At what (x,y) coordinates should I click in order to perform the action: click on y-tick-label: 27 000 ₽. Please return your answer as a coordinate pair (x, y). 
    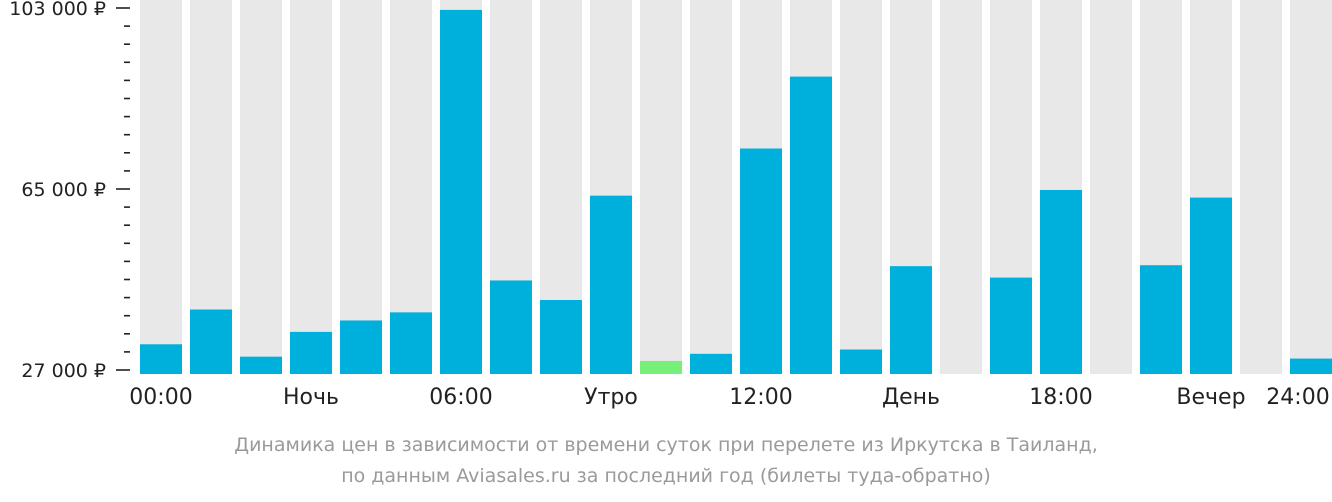
    Looking at the image, I should click on (63, 371).